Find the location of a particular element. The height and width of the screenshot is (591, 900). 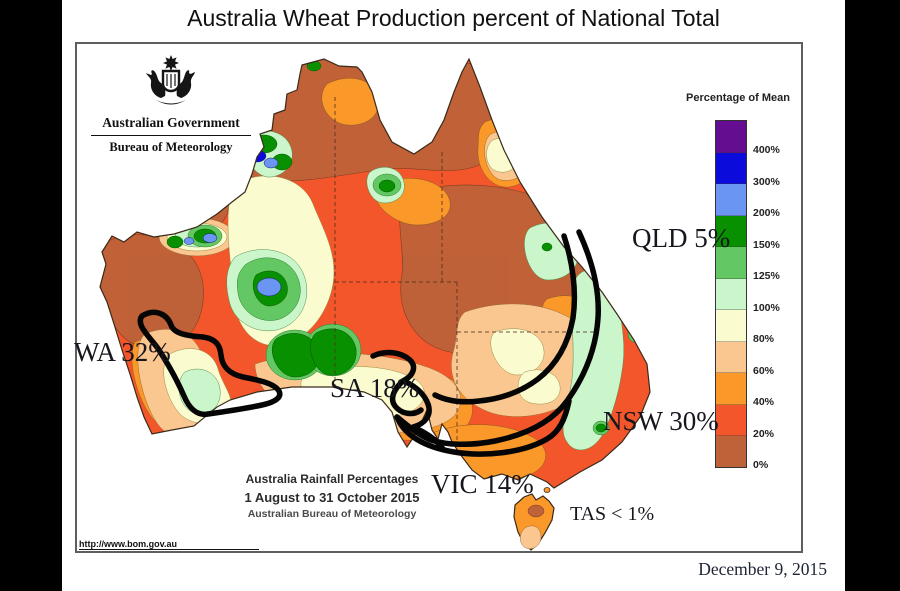

legend-cell-60% is located at coordinates (731, 357).